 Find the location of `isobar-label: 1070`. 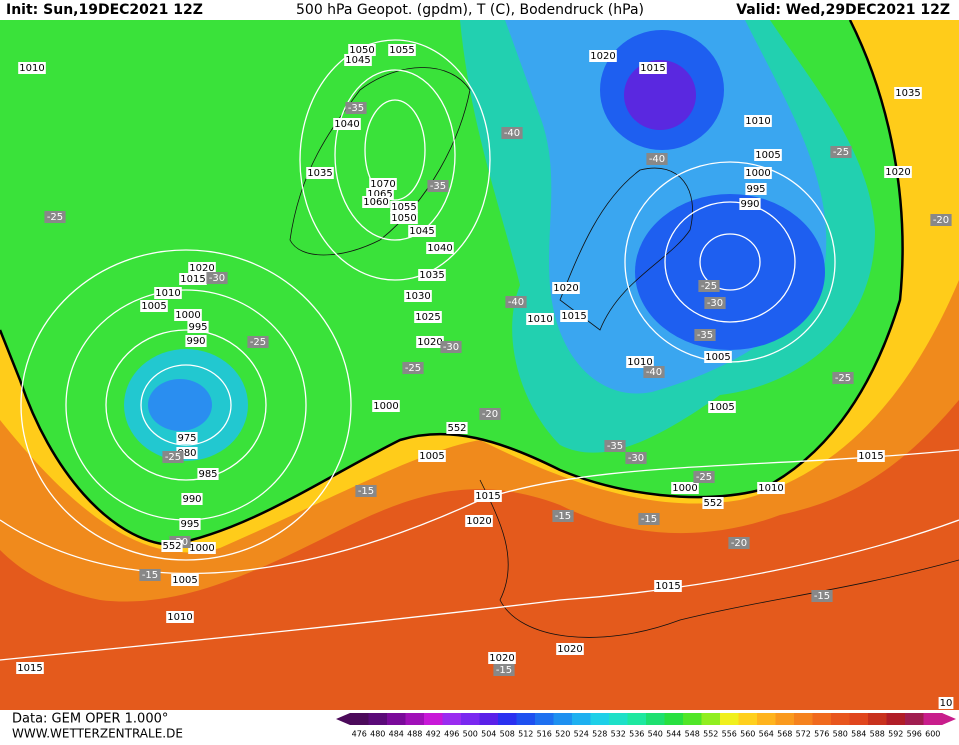

isobar-label: 1070 is located at coordinates (382, 184).